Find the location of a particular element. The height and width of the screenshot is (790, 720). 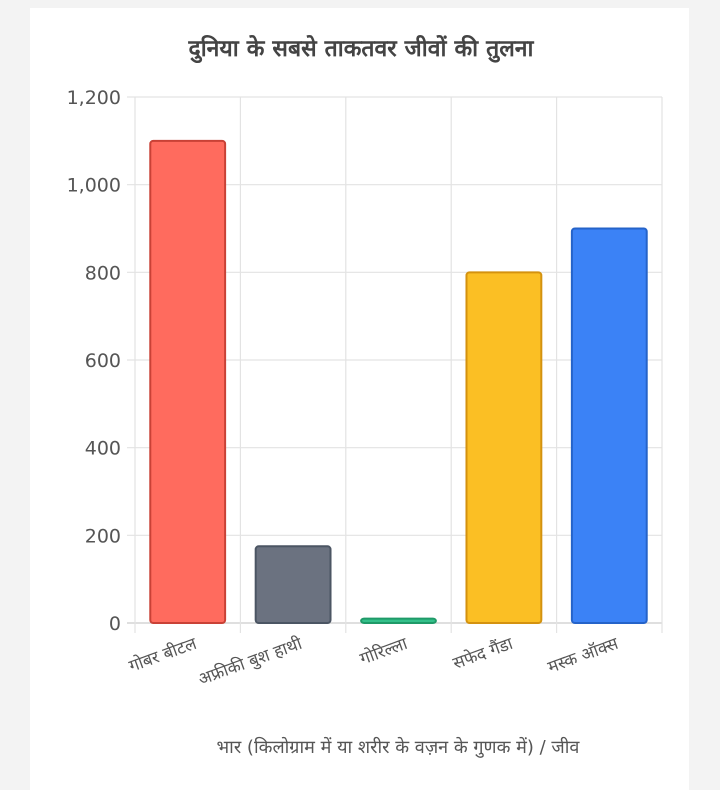

y-axis-ticks: 0 200 400 600 800 1,000 1,200 is located at coordinates (94, 361).